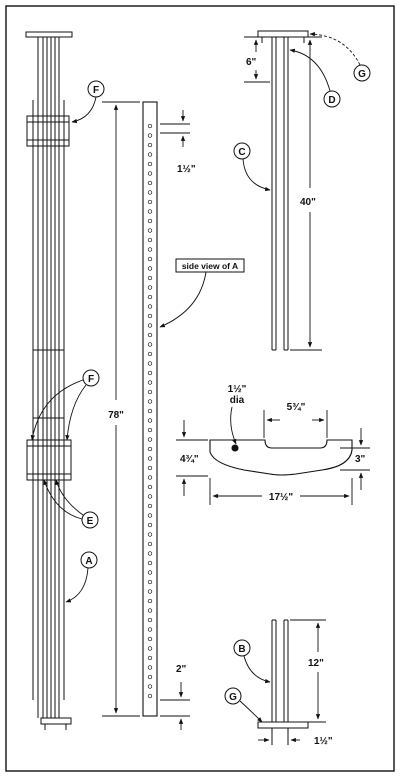 The height and width of the screenshot is (777, 400). What do you see at coordinates (237, 389) in the screenshot?
I see `dim-hole-dia-value: 1½"` at bounding box center [237, 389].